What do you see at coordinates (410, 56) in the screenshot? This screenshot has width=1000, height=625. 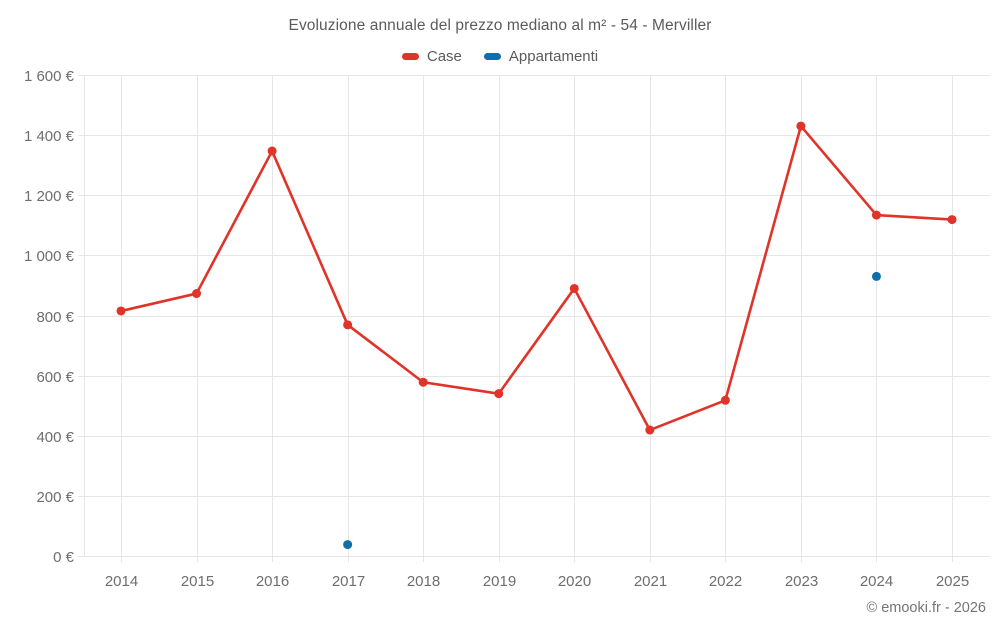 I see `case-series-swatch-icon` at bounding box center [410, 56].